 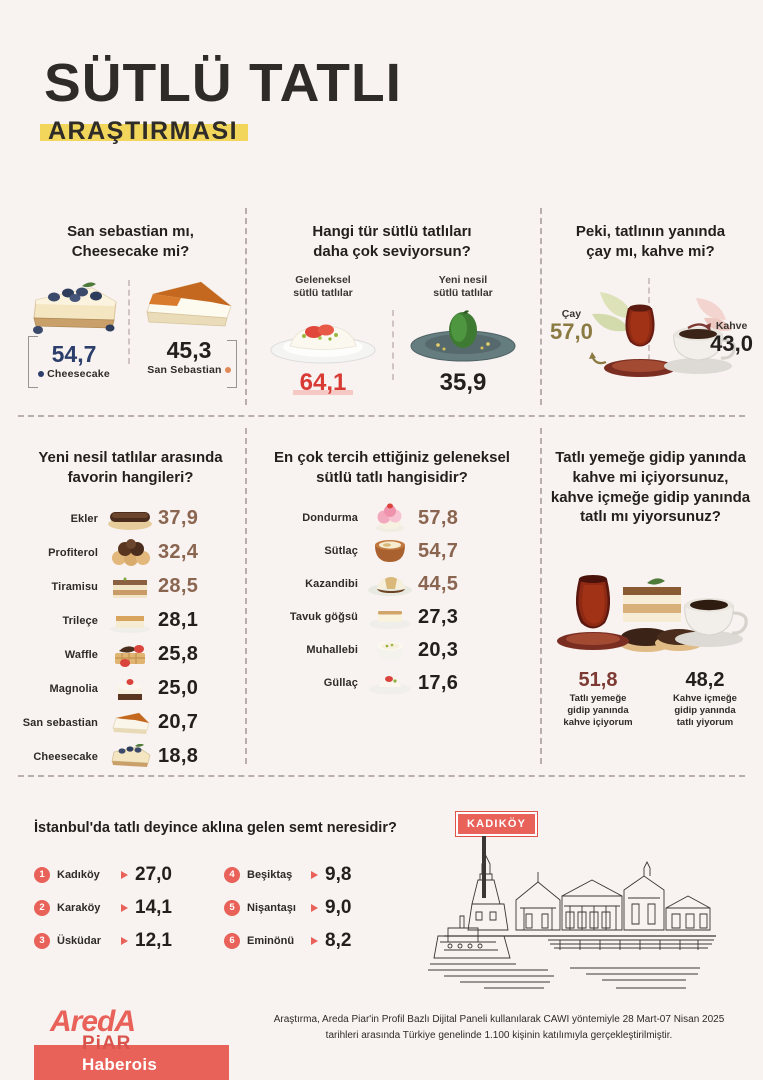 I want to click on section5-row2-value: 44,5, so click(x=438, y=583).